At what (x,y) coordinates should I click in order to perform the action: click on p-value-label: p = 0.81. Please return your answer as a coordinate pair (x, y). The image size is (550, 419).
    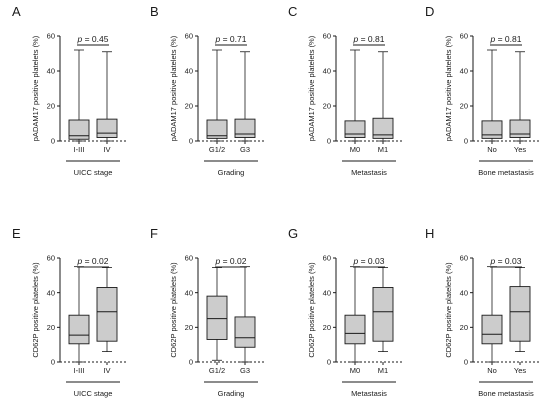
    Looking at the image, I should click on (369, 39).